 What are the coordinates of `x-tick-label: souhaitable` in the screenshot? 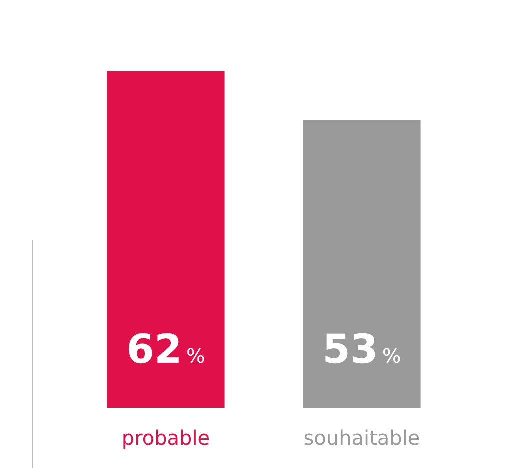 It's located at (362, 438).